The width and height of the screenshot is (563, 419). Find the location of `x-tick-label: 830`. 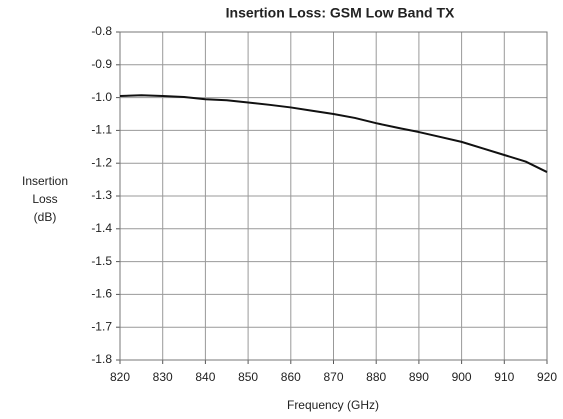

x-tick-label: 830 is located at coordinates (163, 377).